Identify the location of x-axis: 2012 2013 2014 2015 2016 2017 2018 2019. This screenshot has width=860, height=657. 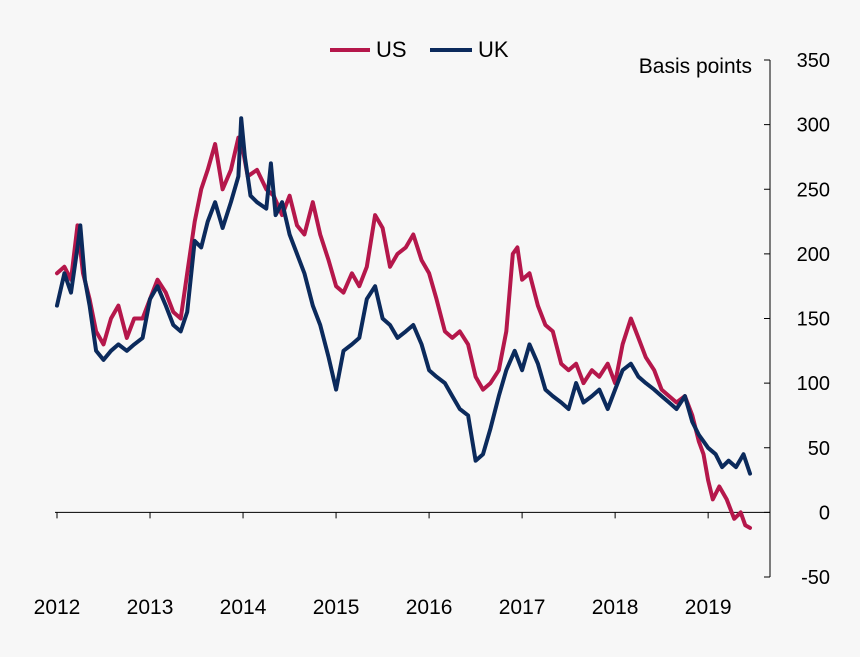
(402, 565).